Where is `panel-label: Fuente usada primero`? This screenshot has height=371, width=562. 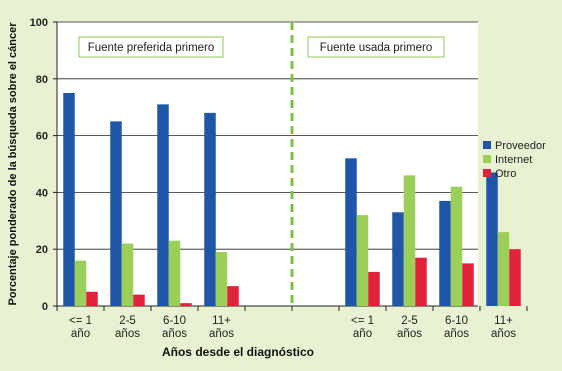
panel-label: Fuente usada primero is located at coordinates (376, 48).